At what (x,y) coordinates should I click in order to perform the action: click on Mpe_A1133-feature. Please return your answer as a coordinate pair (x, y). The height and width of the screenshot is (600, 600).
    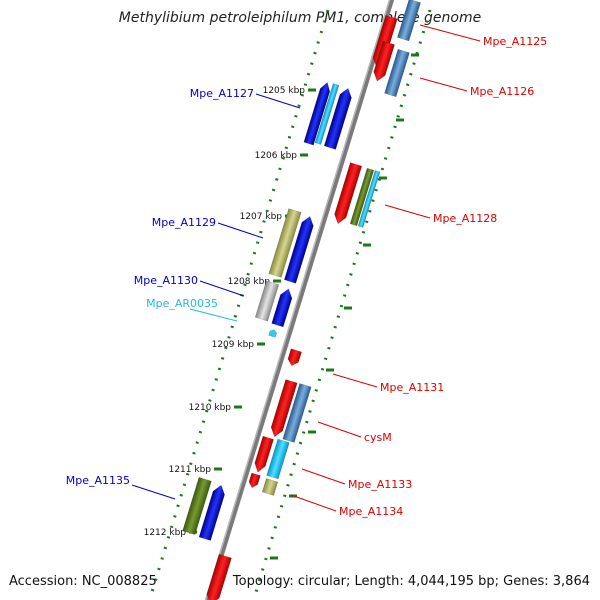
    Looking at the image, I should click on (278, 459).